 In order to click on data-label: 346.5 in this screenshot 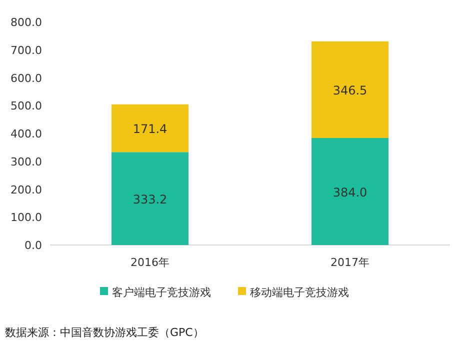, I will do `click(350, 91)`.